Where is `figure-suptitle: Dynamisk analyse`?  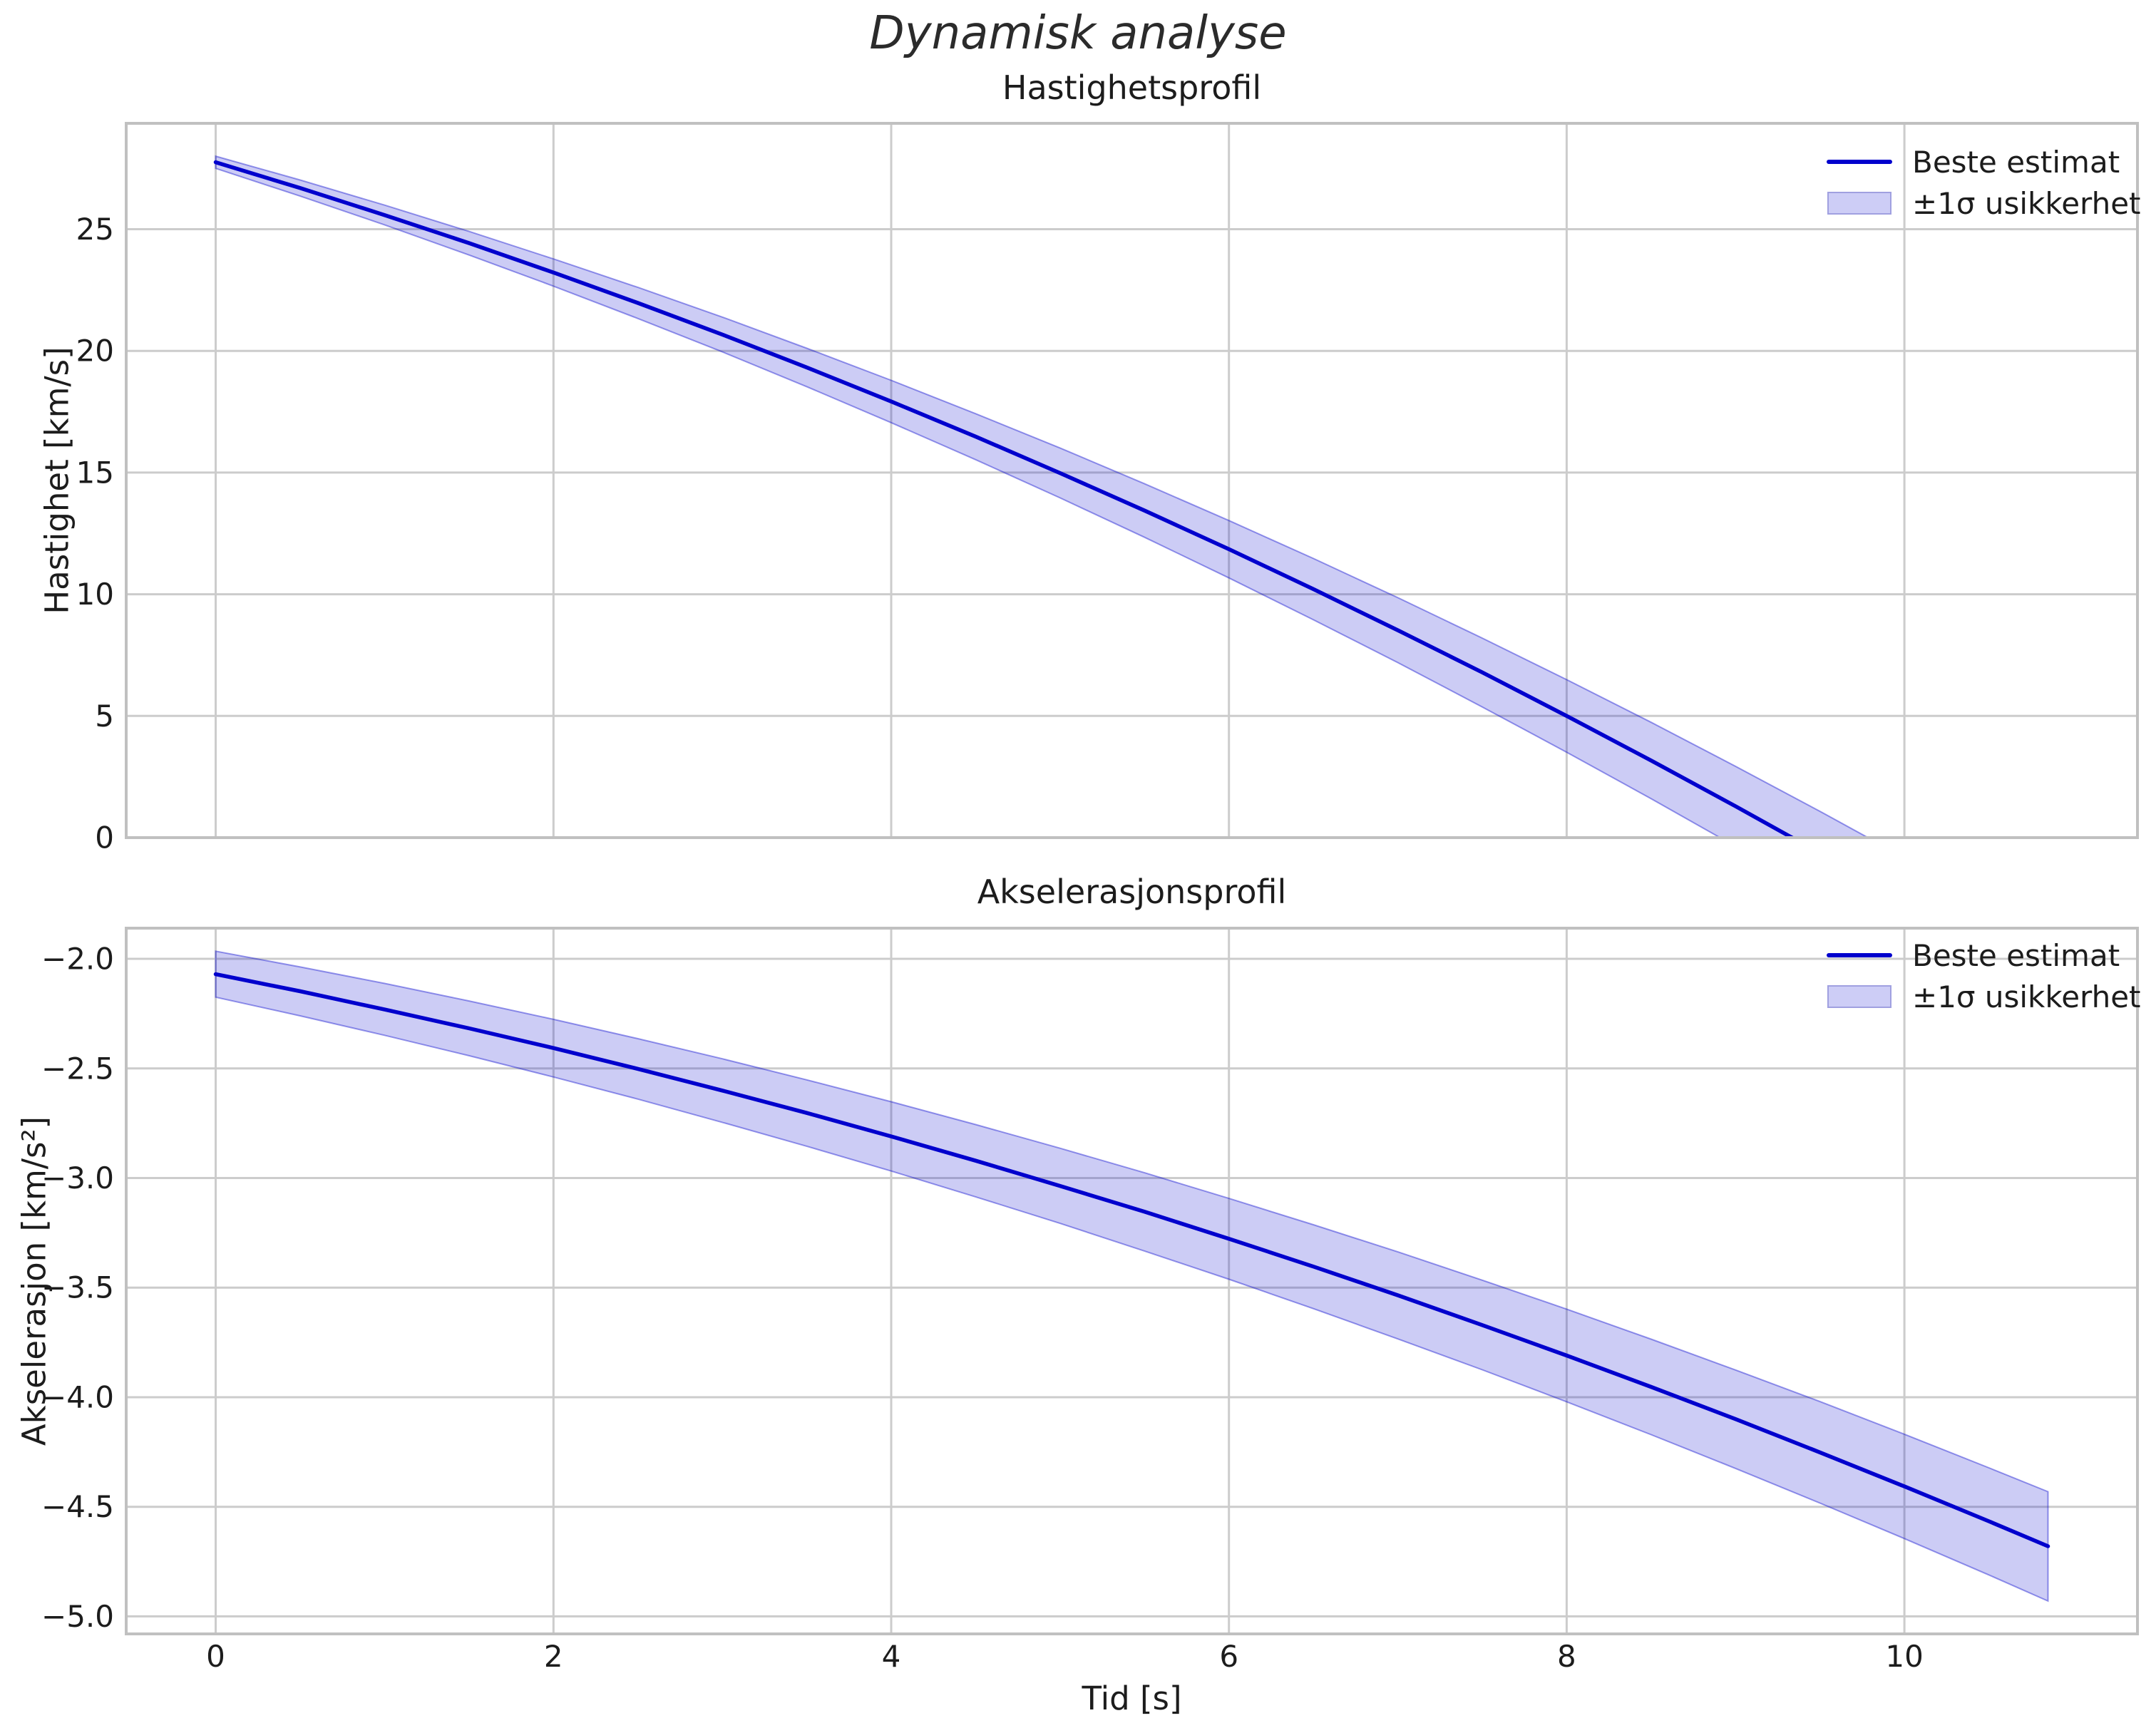
figure-suptitle: Dynamisk analyse is located at coordinates (1078, 33).